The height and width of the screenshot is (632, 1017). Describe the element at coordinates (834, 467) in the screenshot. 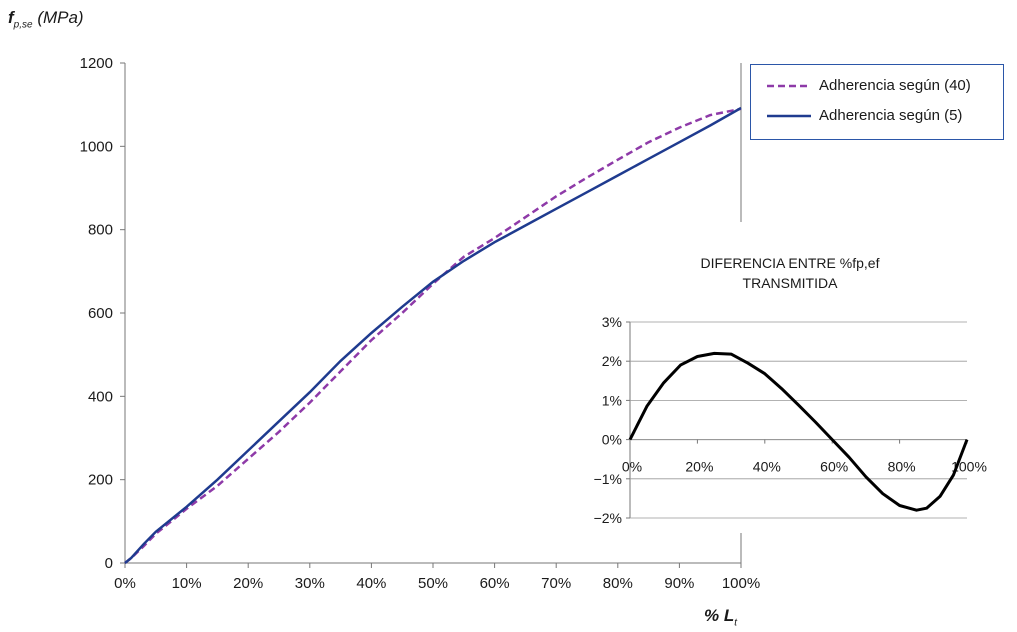

I see `inset-x-tick-label: 60%` at that location.